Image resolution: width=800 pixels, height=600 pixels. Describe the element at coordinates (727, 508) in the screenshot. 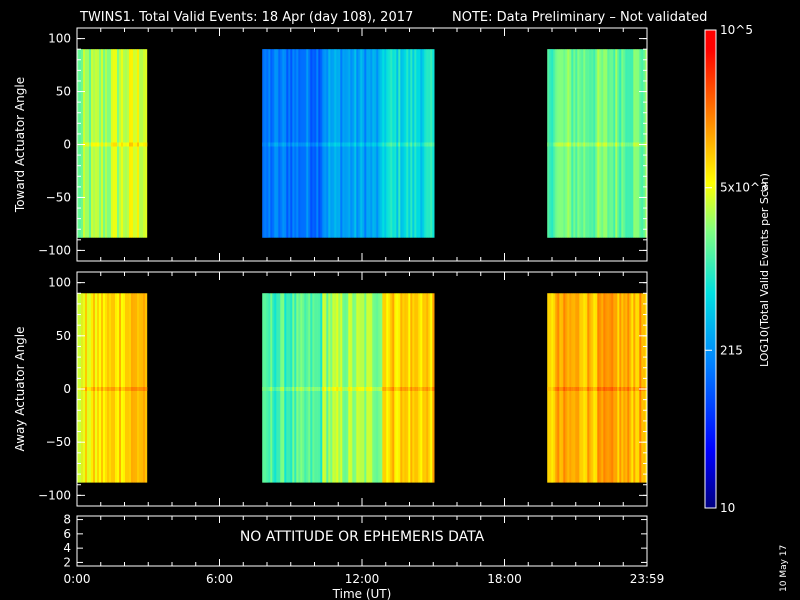

I see `colorbar-tick-label: 10` at that location.